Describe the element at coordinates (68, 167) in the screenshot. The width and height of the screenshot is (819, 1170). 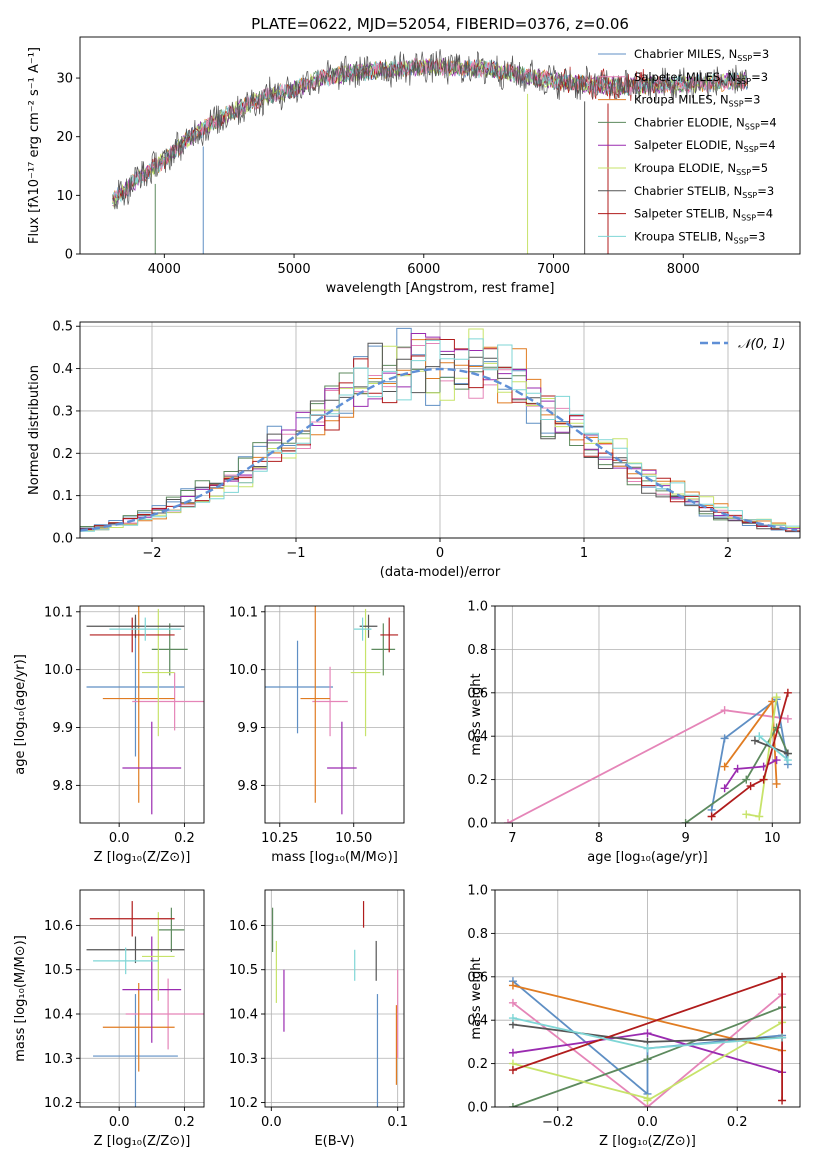
I see `spectrum-yticks: 0 10 20 30` at that location.